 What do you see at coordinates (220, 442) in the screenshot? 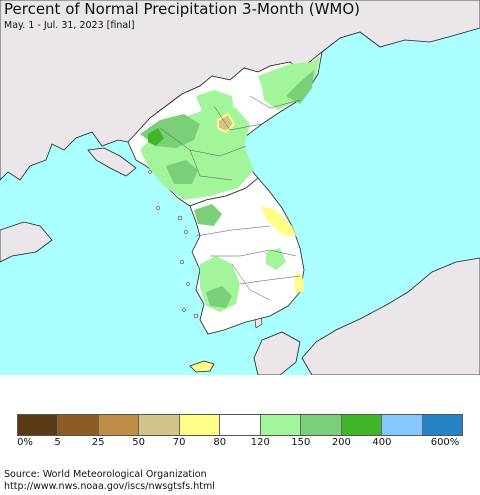
I see `legend-label: 80` at bounding box center [220, 442].